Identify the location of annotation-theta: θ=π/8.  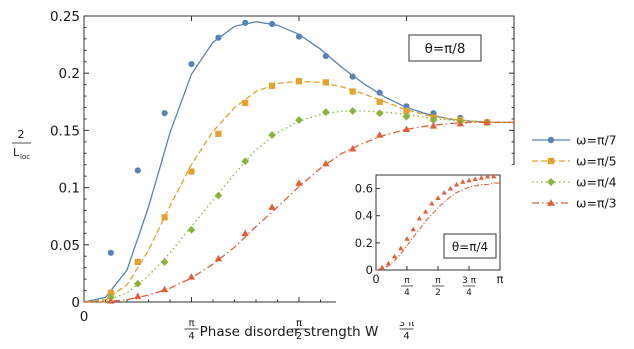
(445, 49).